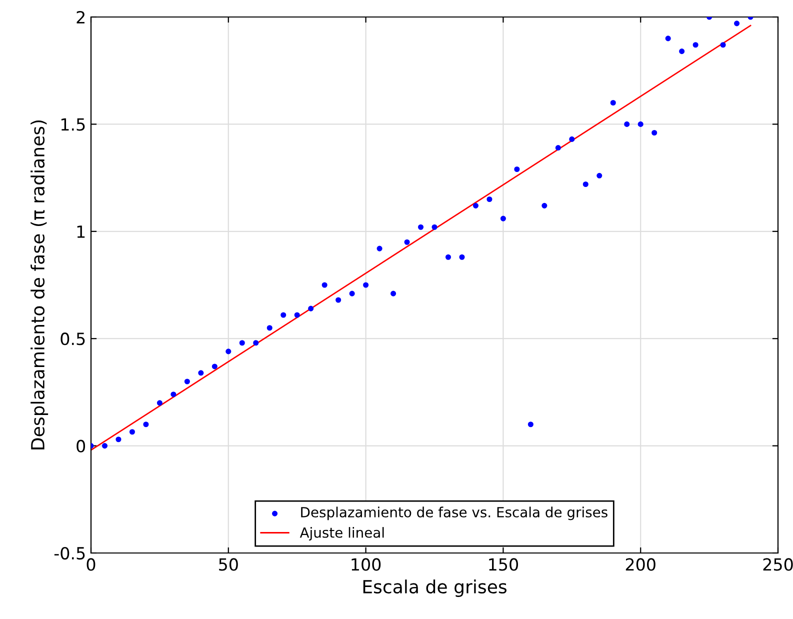 This screenshot has width=793, height=619. I want to click on x-tick-label: 100, so click(366, 564).